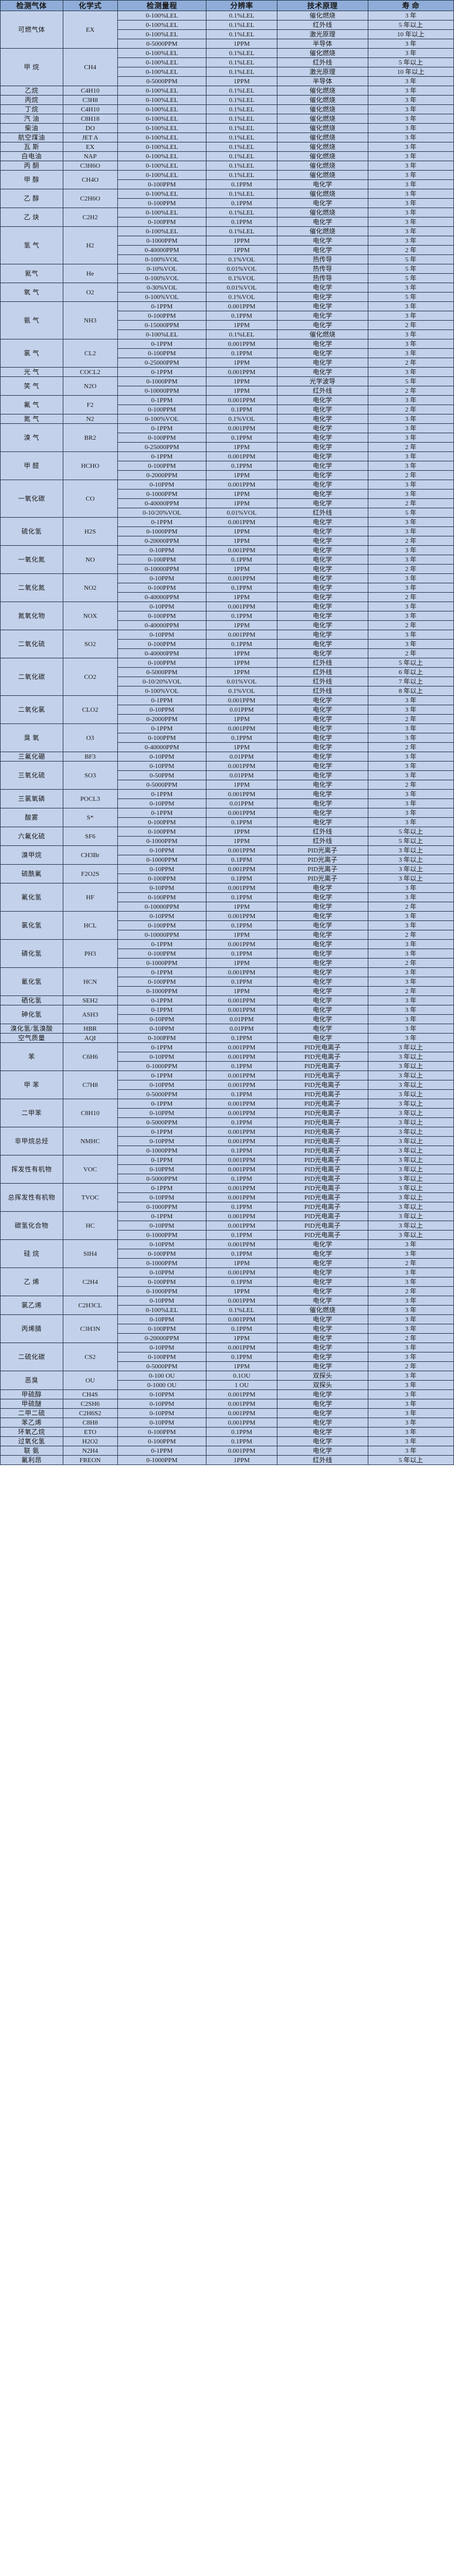 The image size is (454, 2576). Describe the element at coordinates (90, 1198) in the screenshot. I see `cell-chemical-formula: TVOC` at that location.